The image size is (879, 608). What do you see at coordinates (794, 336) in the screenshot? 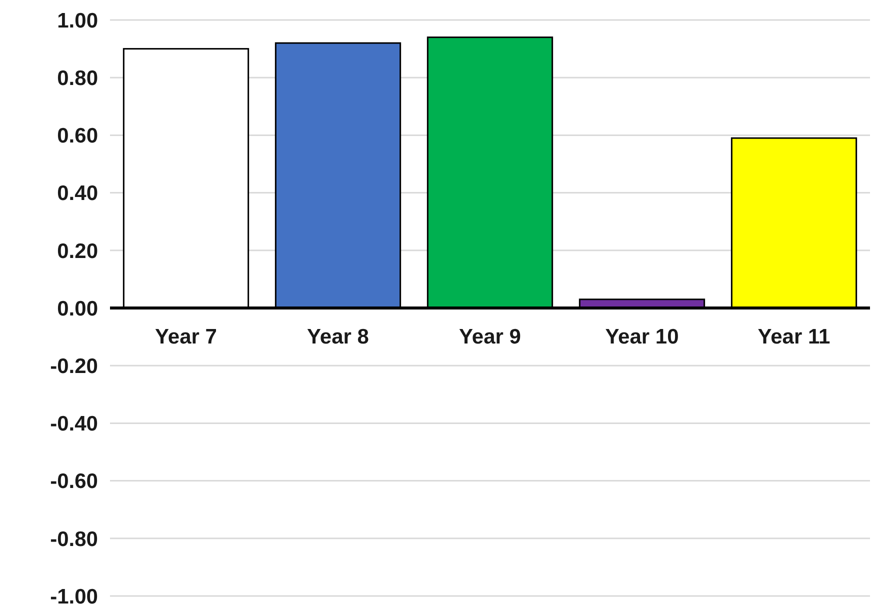
I see `x-tick-label: Year 11` at bounding box center [794, 336].